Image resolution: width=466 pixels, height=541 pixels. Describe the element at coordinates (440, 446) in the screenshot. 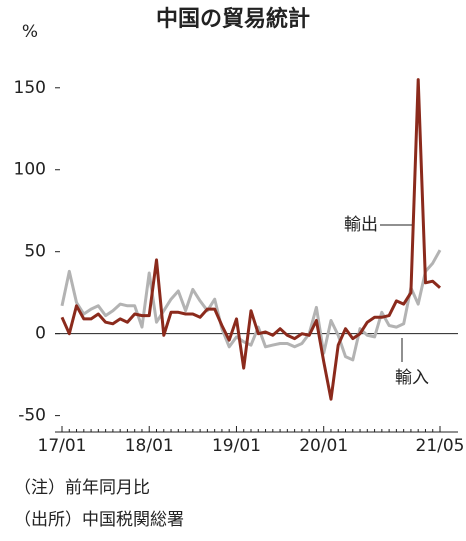

I see `x-tick-label: 21/05` at that location.